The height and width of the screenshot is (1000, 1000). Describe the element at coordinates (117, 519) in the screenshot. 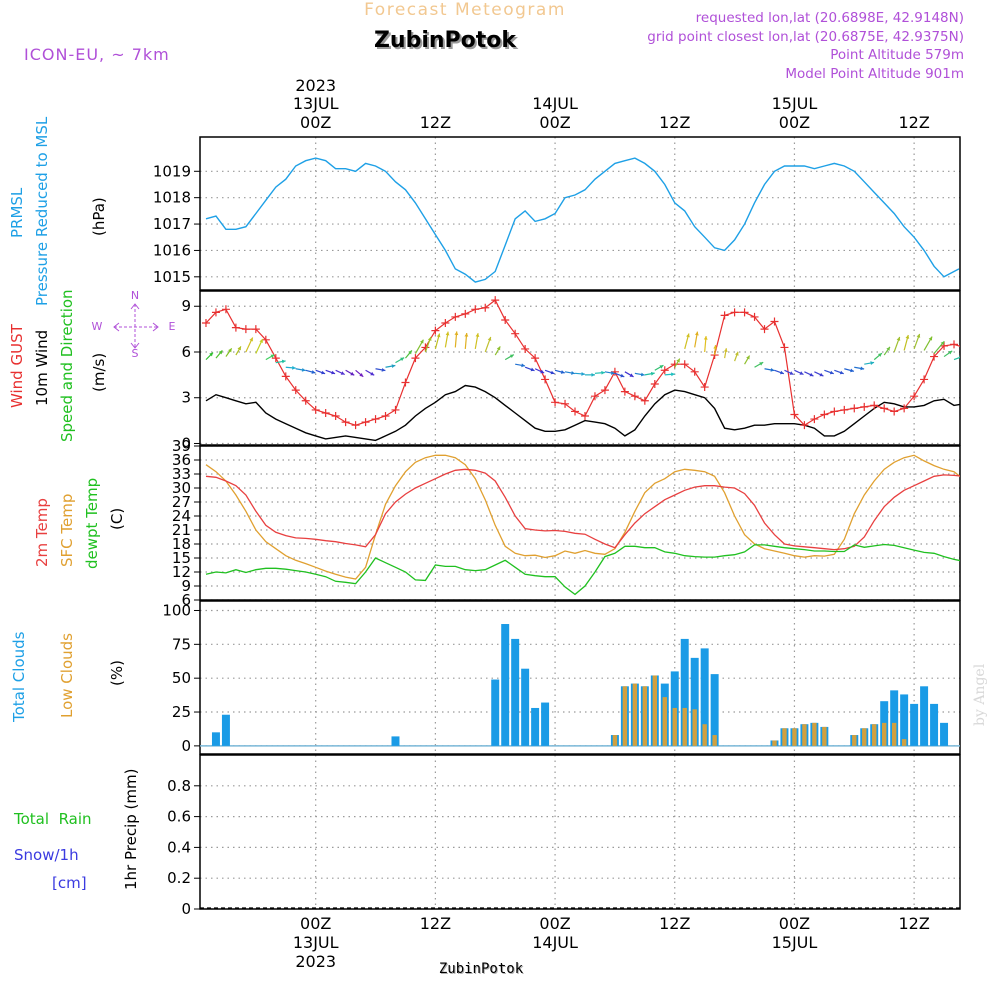

I see `temp-unit: (C)` at that location.